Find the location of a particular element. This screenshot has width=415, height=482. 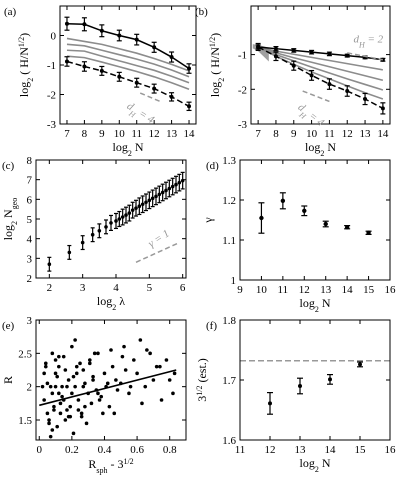

x-tick-label: 8 is located at coordinates (85, 134).